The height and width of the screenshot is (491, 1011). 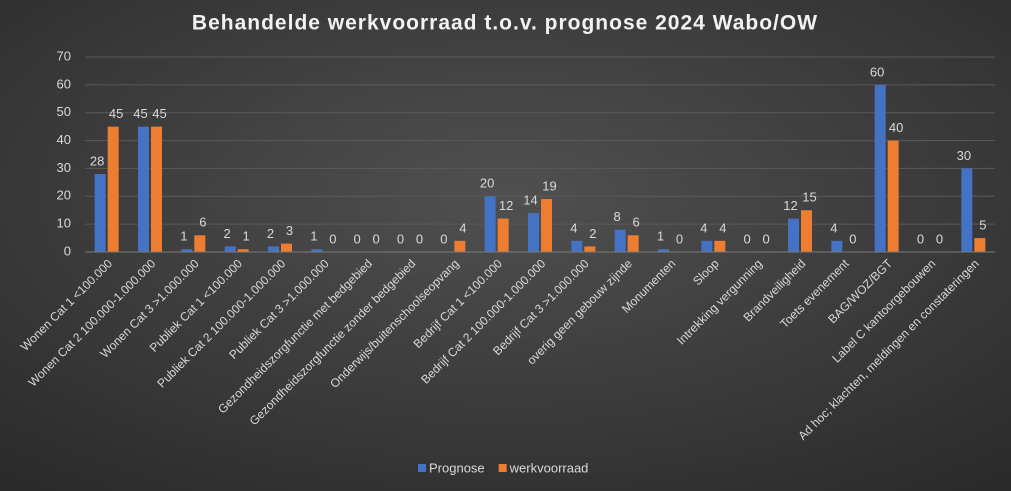 What do you see at coordinates (487, 183) in the screenshot?
I see `value-label: 20` at bounding box center [487, 183].